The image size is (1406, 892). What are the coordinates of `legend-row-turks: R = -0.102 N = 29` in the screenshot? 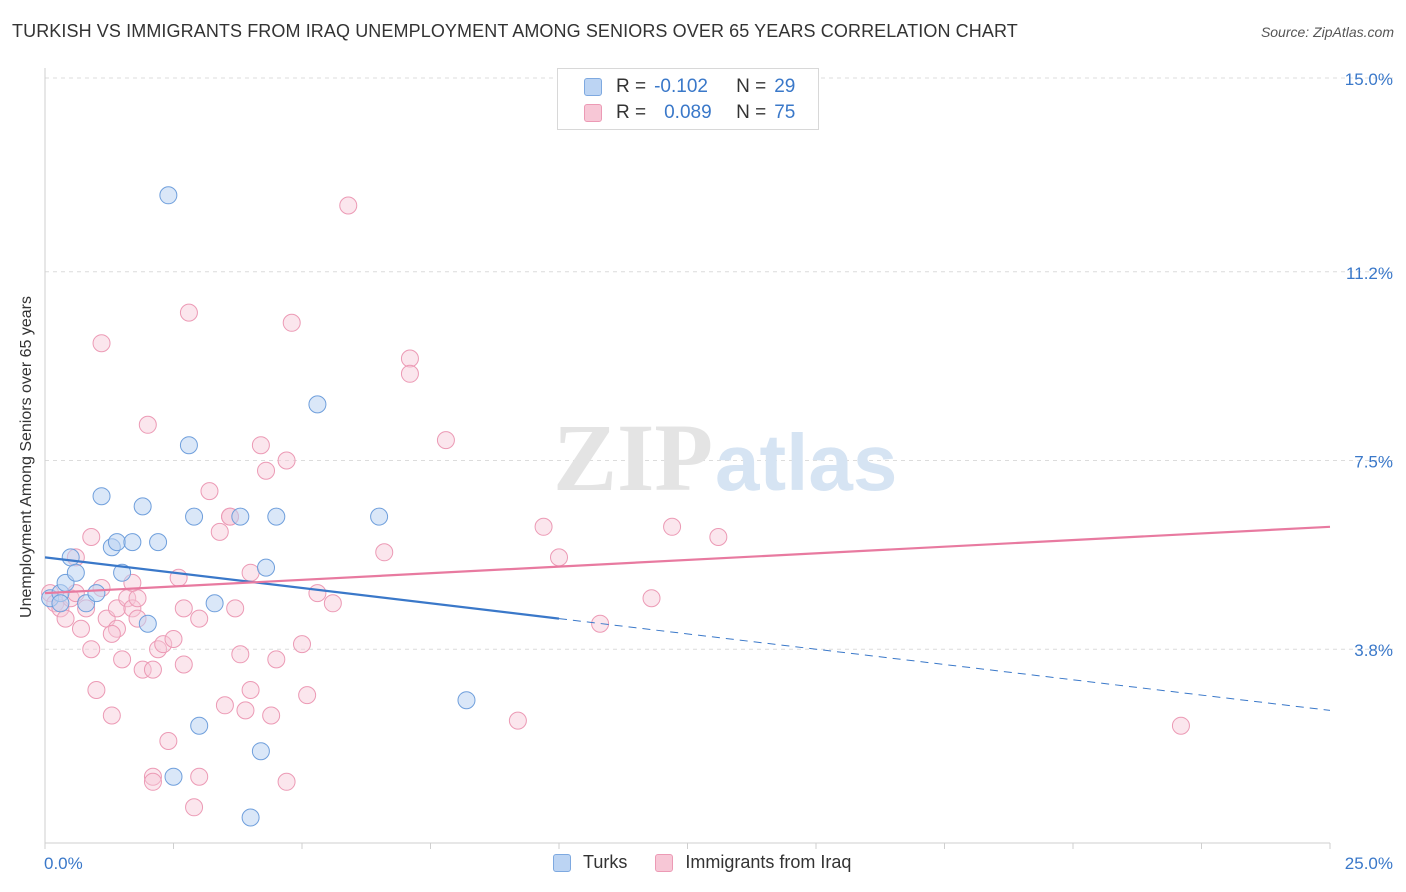 It's located at (689, 87).